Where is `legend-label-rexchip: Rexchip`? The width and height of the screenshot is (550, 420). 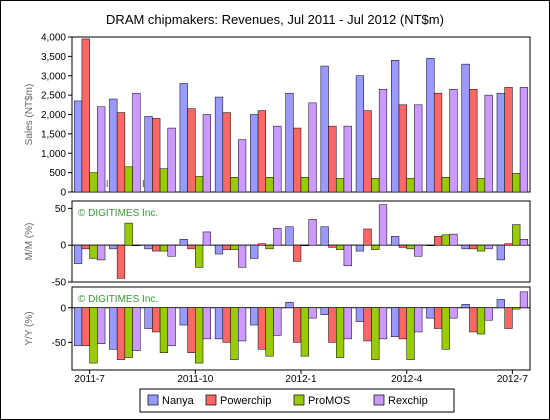
legend-label-rexchip: Rexchip is located at coordinates (408, 401).